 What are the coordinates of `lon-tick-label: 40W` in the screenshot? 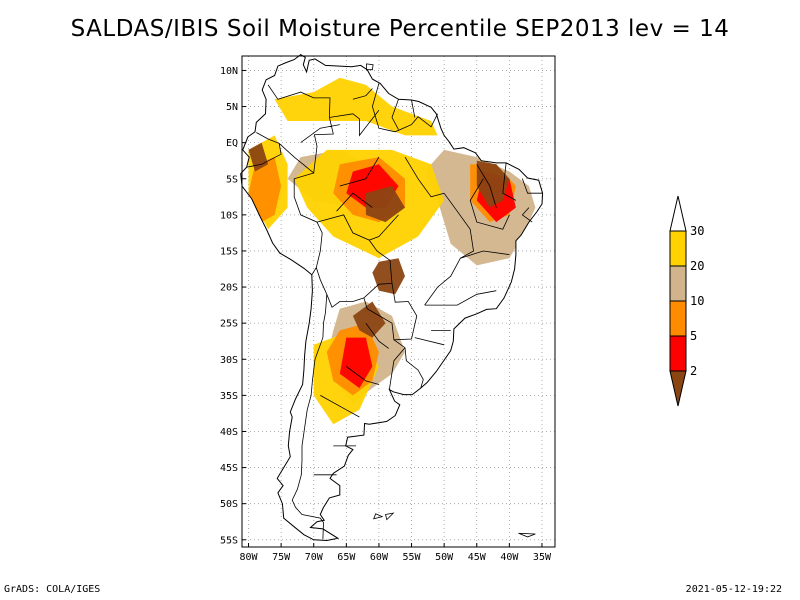 It's located at (509, 557).